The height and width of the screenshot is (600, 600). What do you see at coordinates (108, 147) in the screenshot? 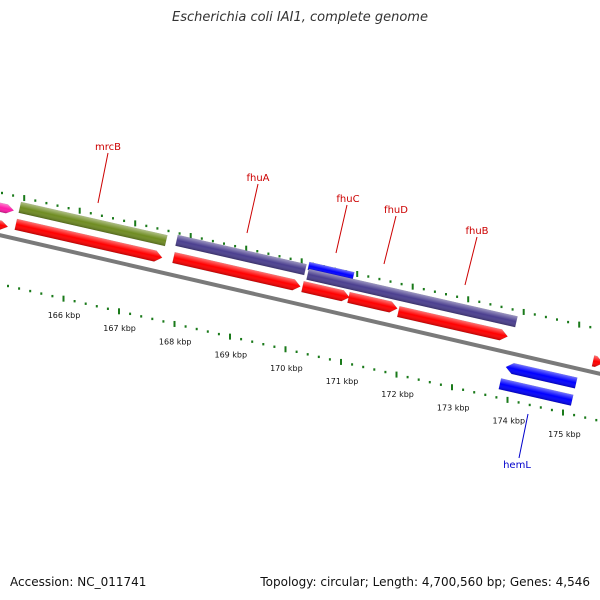
I see `gene-label-mrcb: mrcB` at bounding box center [108, 147].